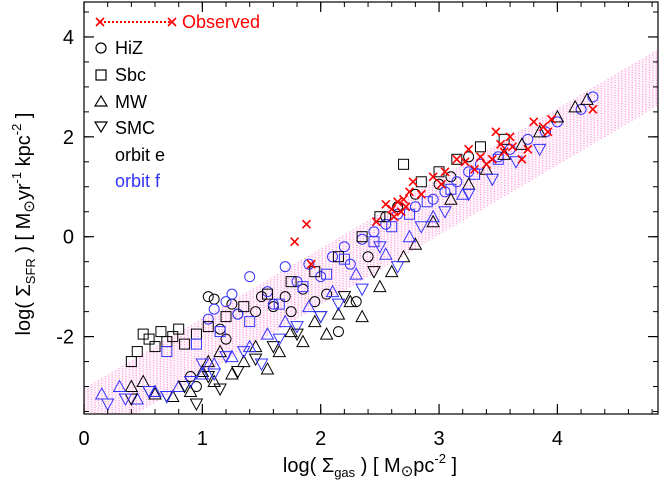  I want to click on legend-hiz: HiZ, so click(119, 48).